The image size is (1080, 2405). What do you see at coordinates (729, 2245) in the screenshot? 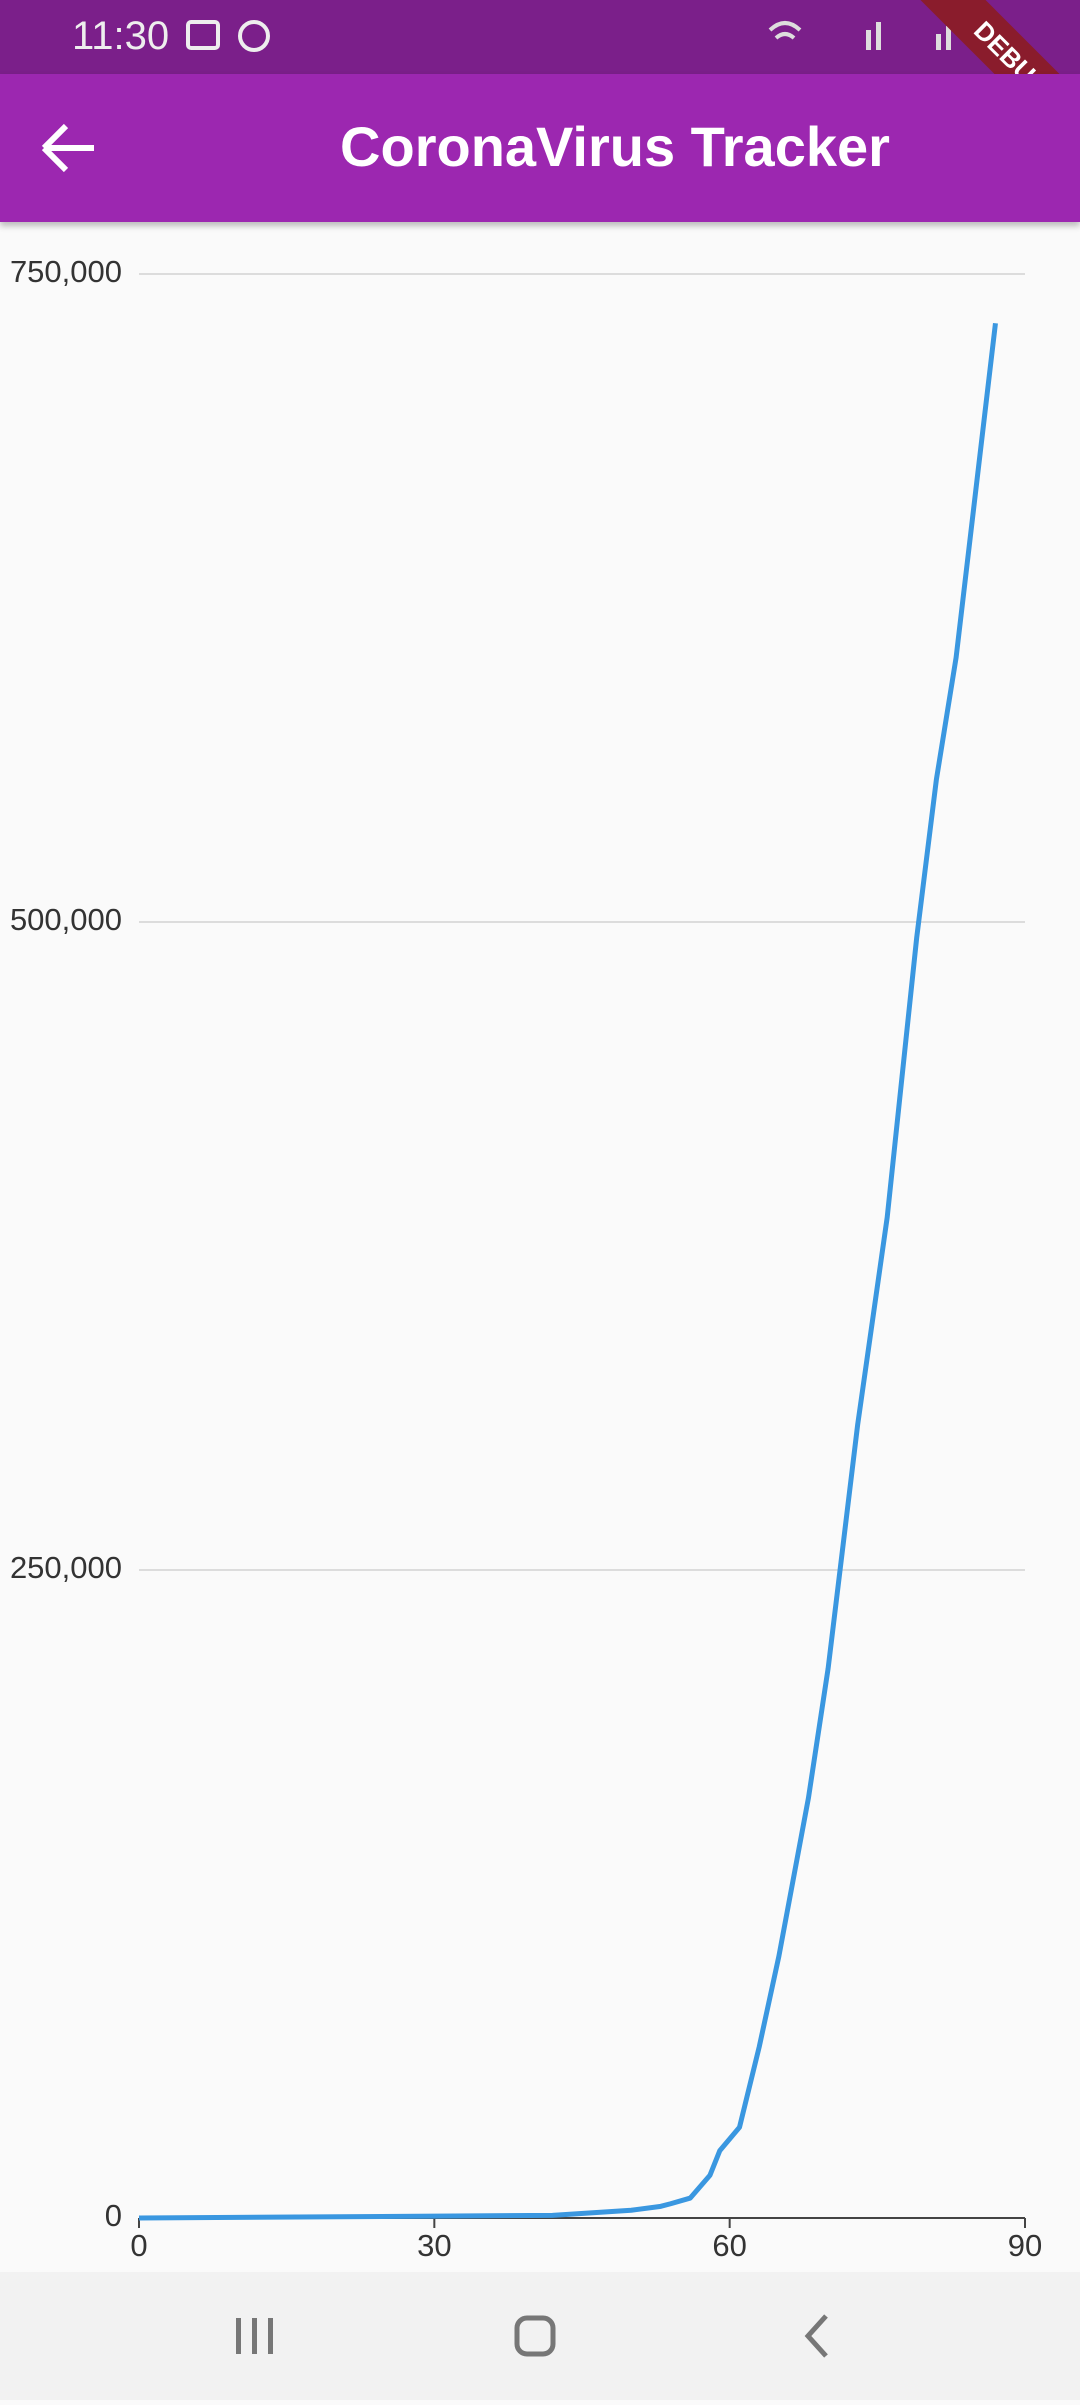
I see `x-tick-label: 60` at bounding box center [729, 2245].